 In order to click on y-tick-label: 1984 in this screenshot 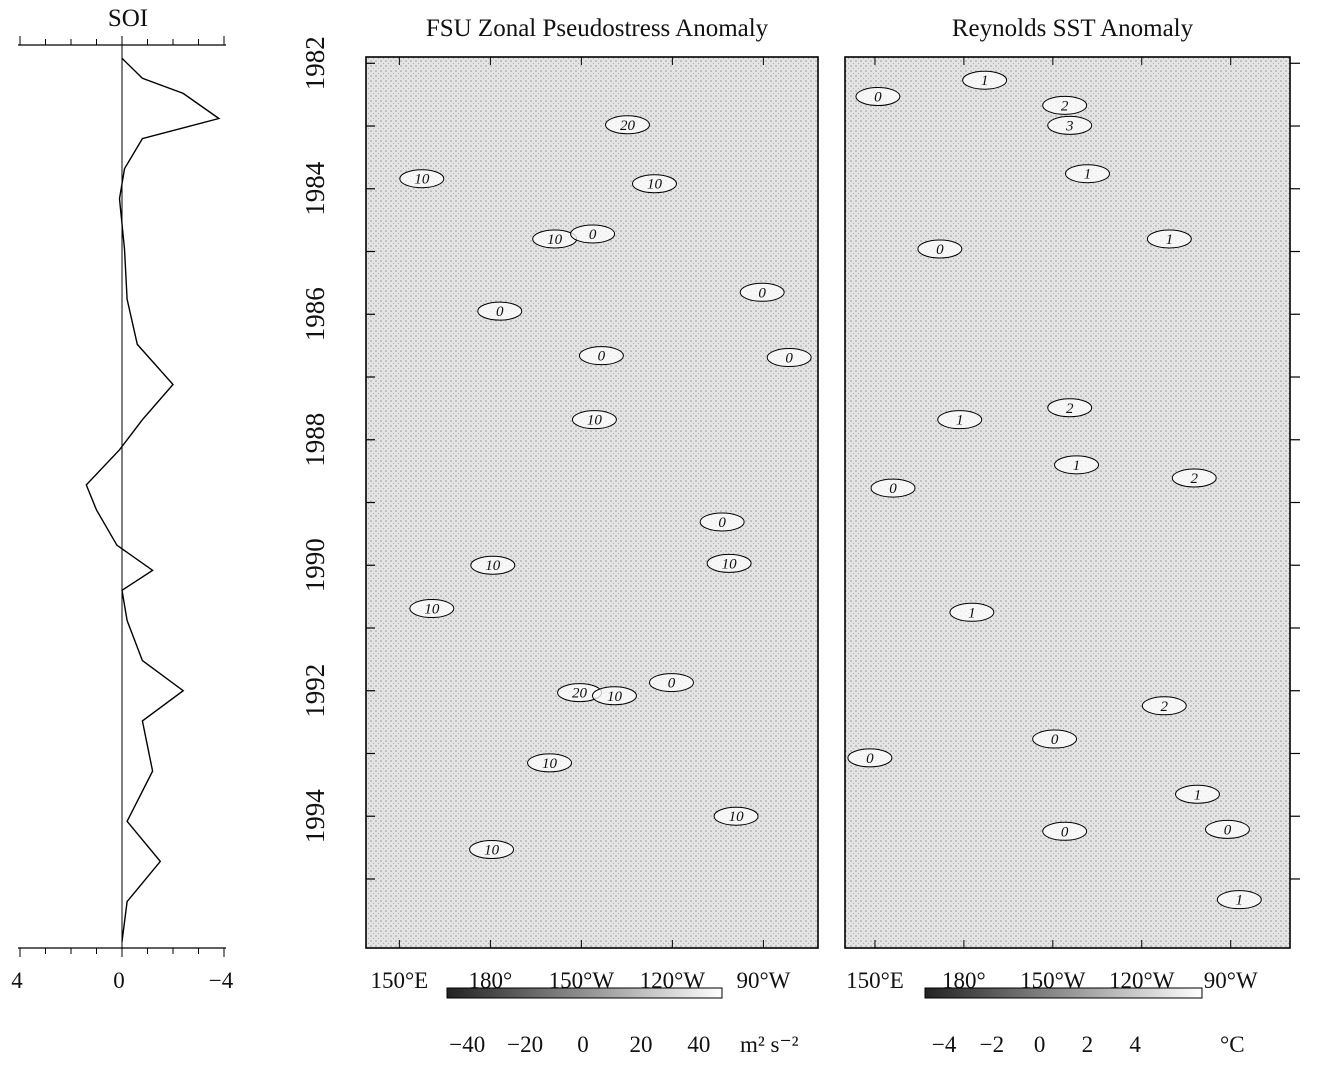, I will do `click(315, 188)`.